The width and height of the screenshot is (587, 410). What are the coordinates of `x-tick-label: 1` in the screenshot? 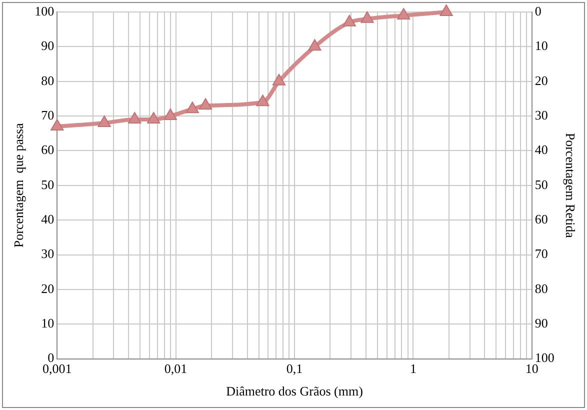 It's located at (413, 368).